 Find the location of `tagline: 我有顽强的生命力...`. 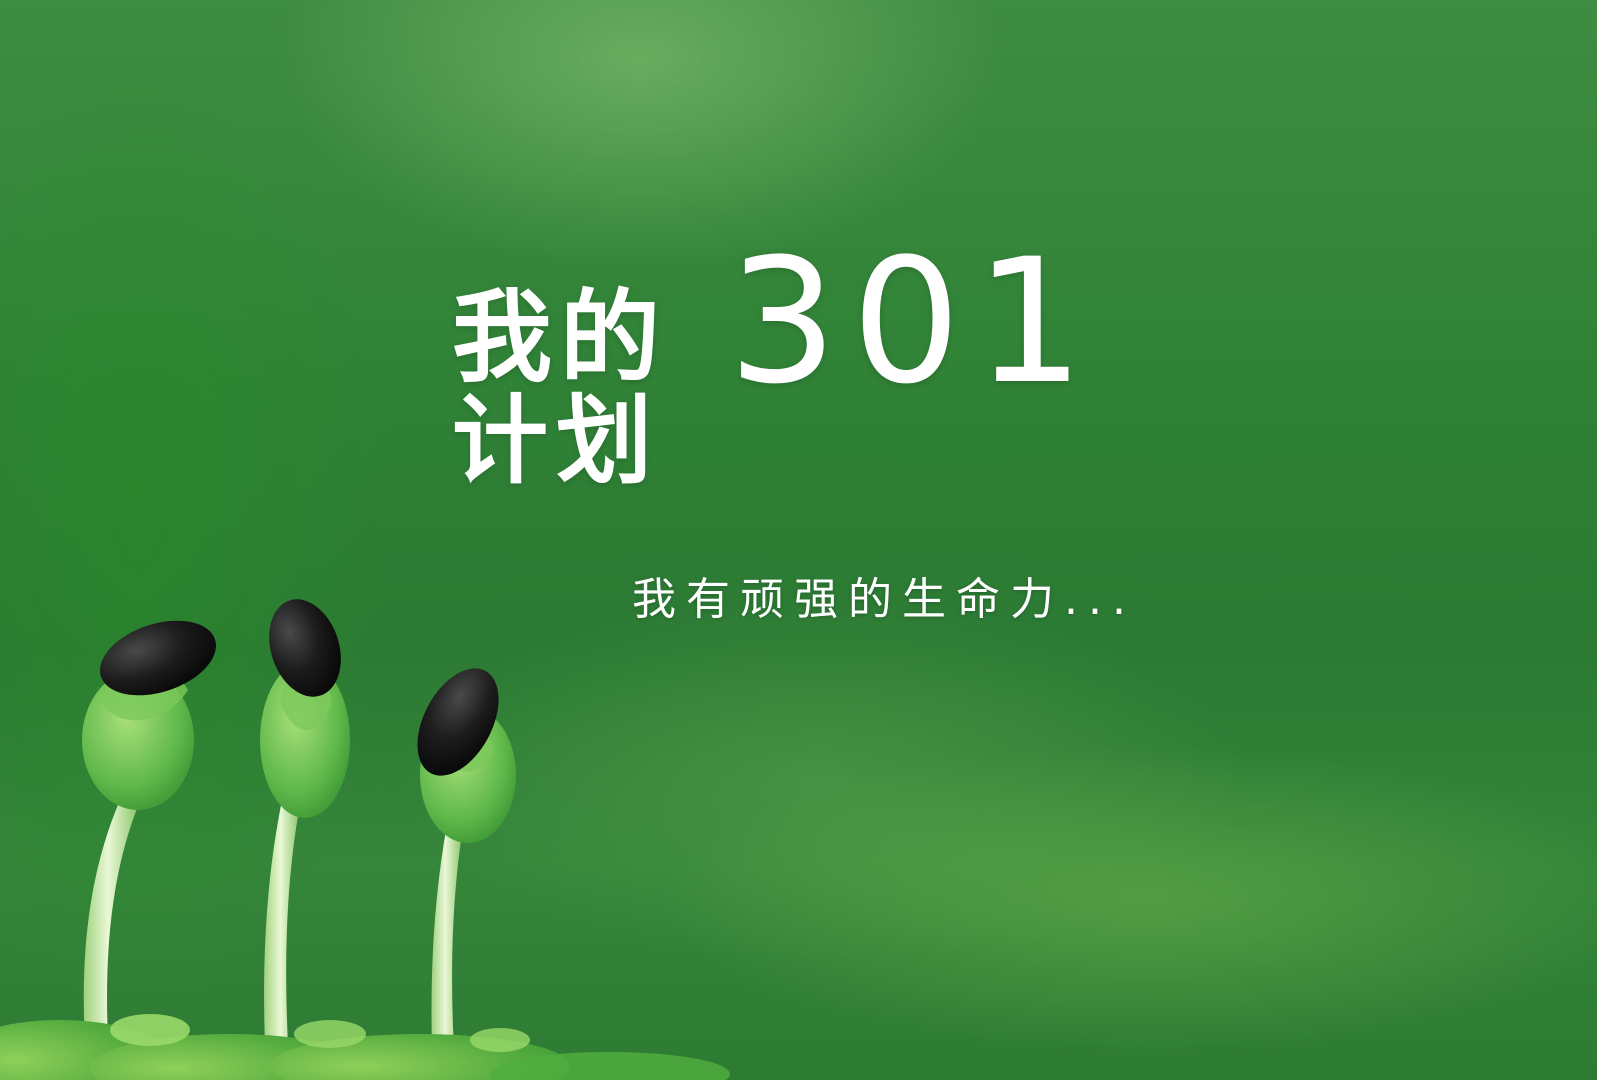

tagline: 我有顽强的生命力... is located at coordinates (884, 599).